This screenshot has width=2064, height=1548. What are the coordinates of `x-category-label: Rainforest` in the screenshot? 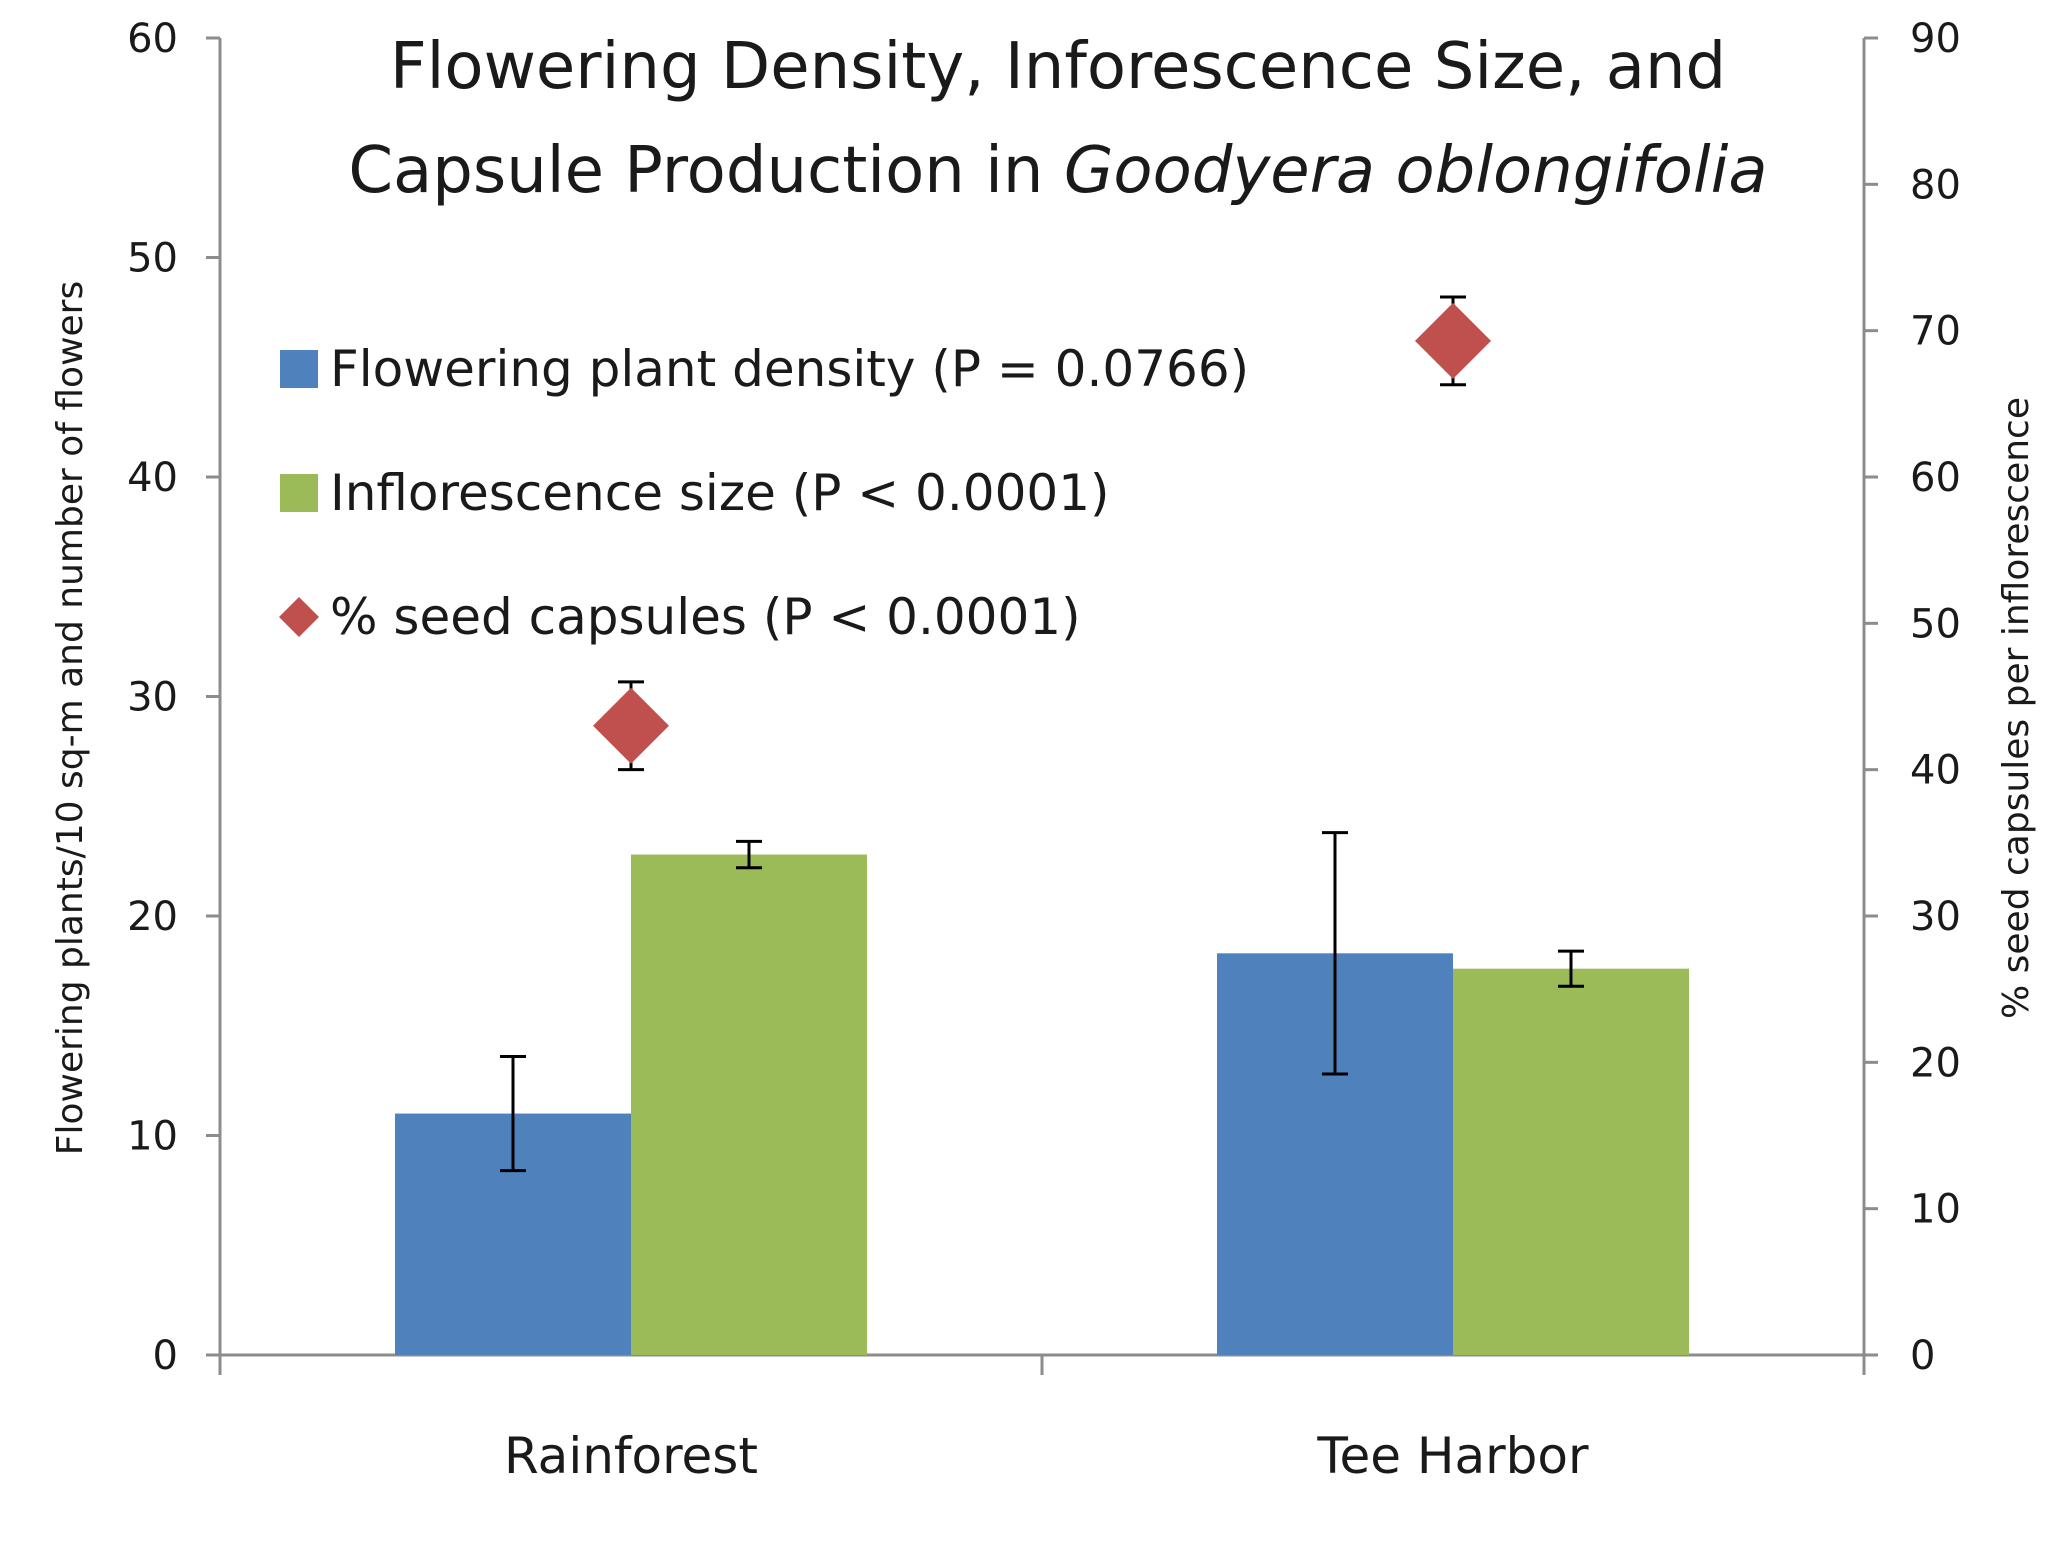 It's located at (631, 1456).